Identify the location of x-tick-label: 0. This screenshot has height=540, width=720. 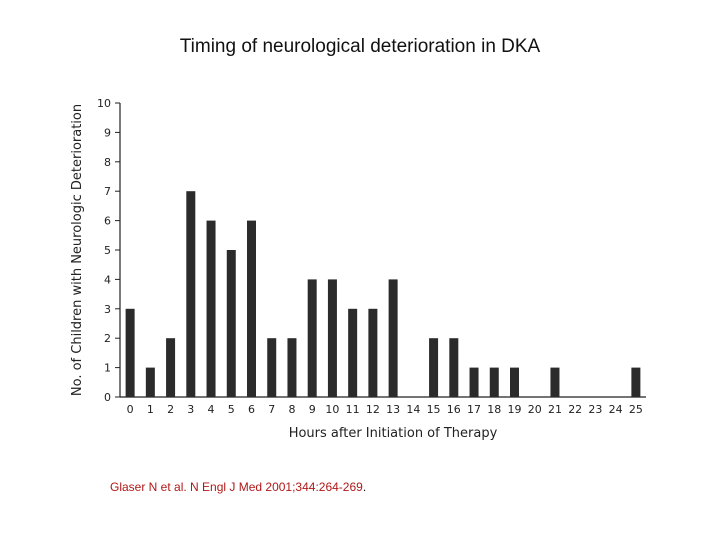
(130, 409).